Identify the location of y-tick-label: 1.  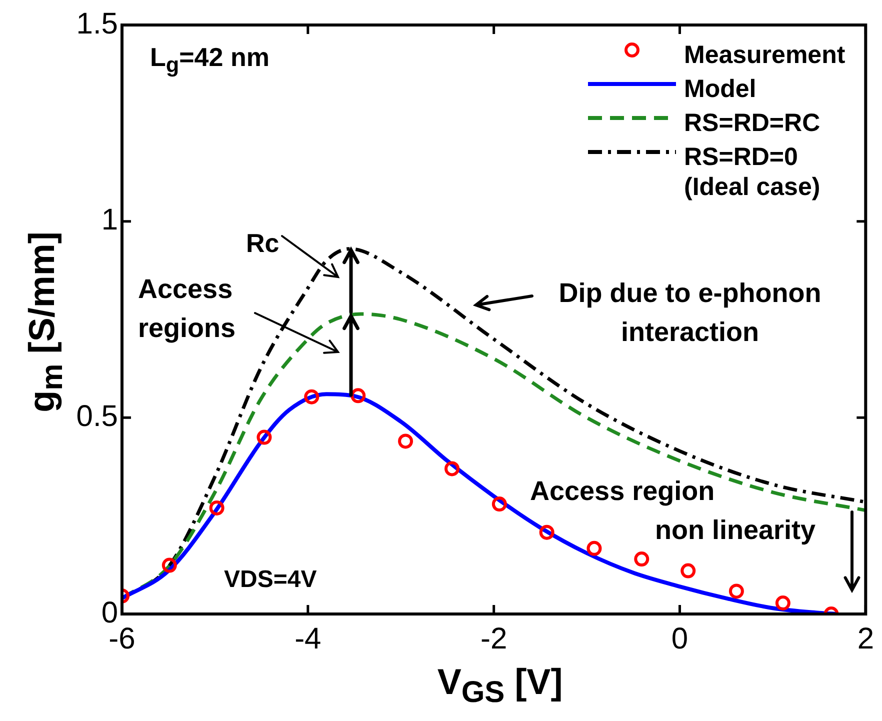
(109, 220).